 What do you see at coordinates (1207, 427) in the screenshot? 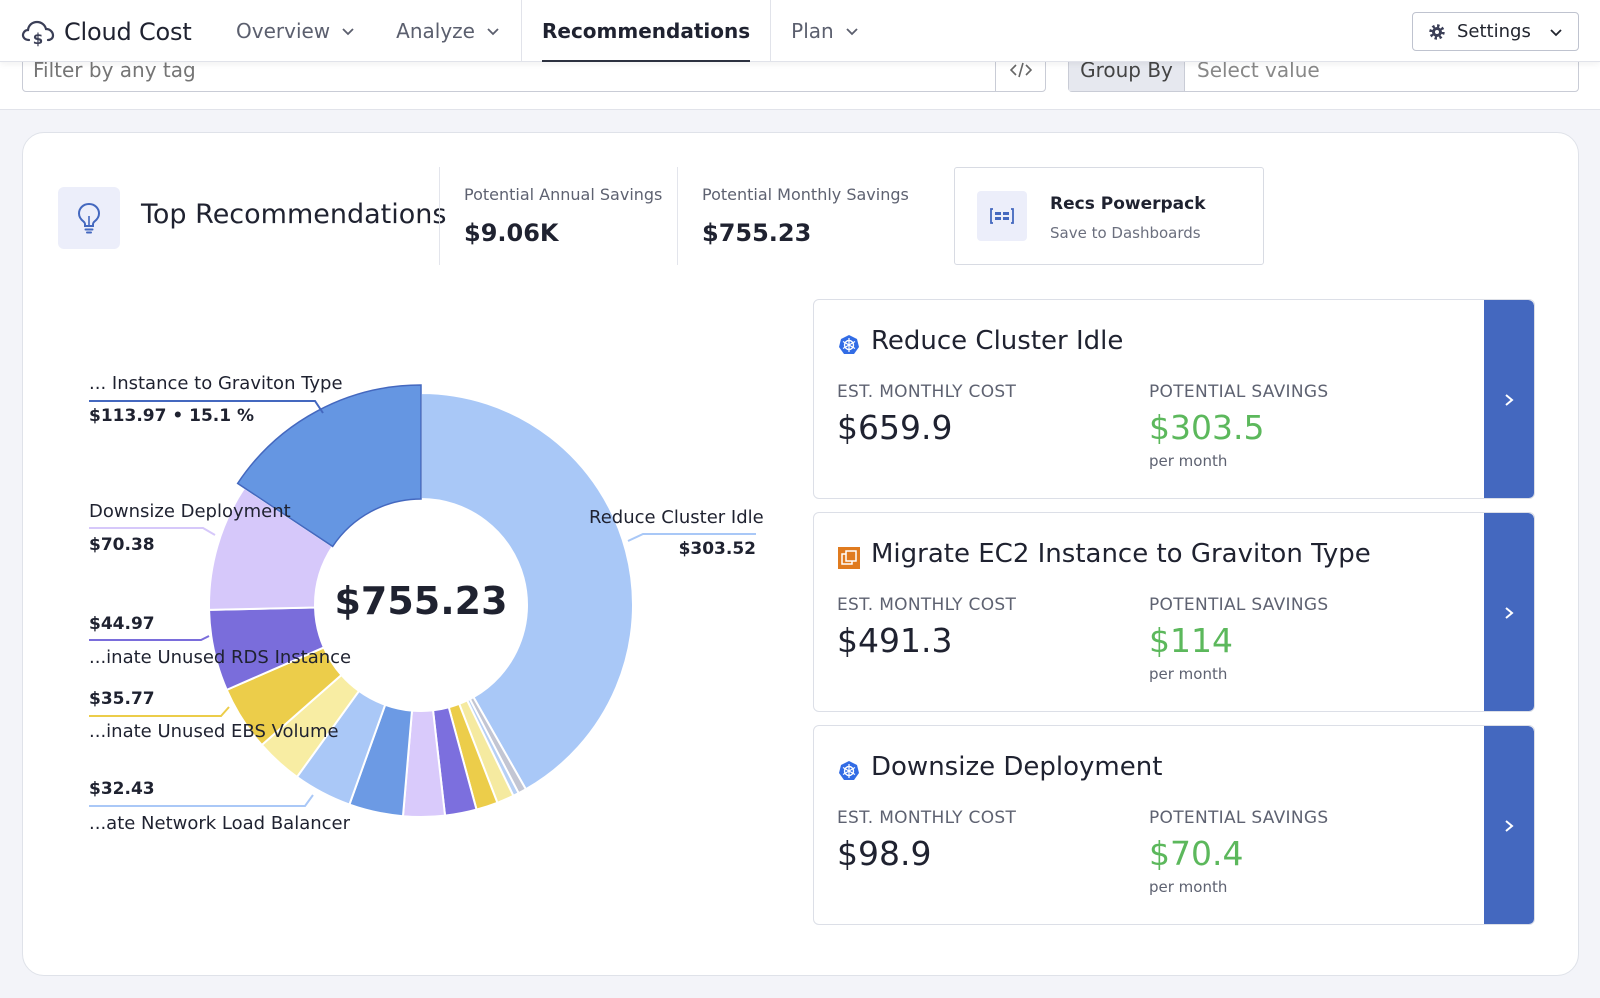
I see `rec-savings-value: $303.5` at bounding box center [1207, 427].